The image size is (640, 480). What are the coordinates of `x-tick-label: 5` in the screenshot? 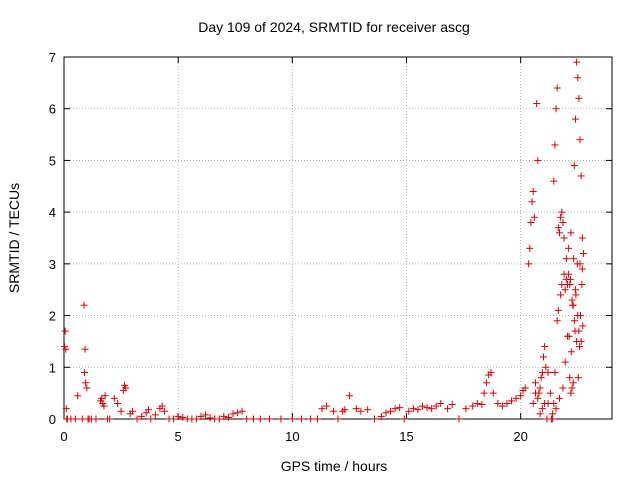 It's located at (178, 436).